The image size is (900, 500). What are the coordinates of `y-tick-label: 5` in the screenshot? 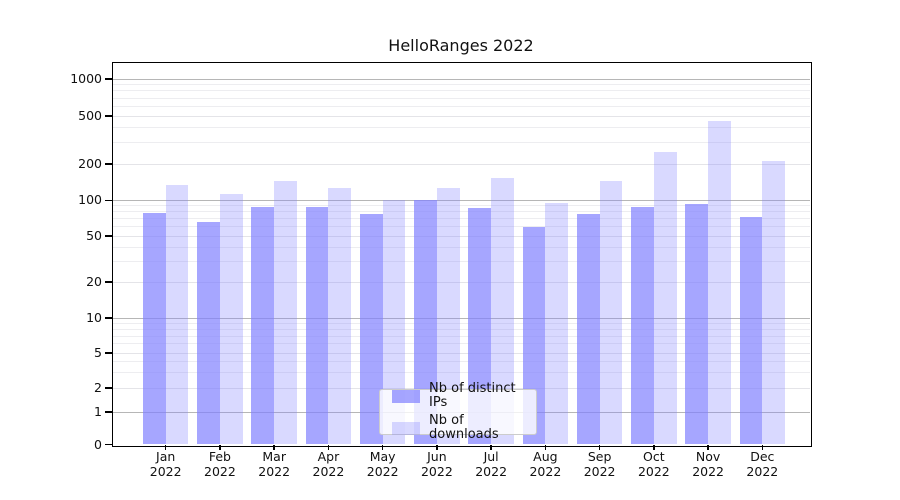 It's located at (98, 352).